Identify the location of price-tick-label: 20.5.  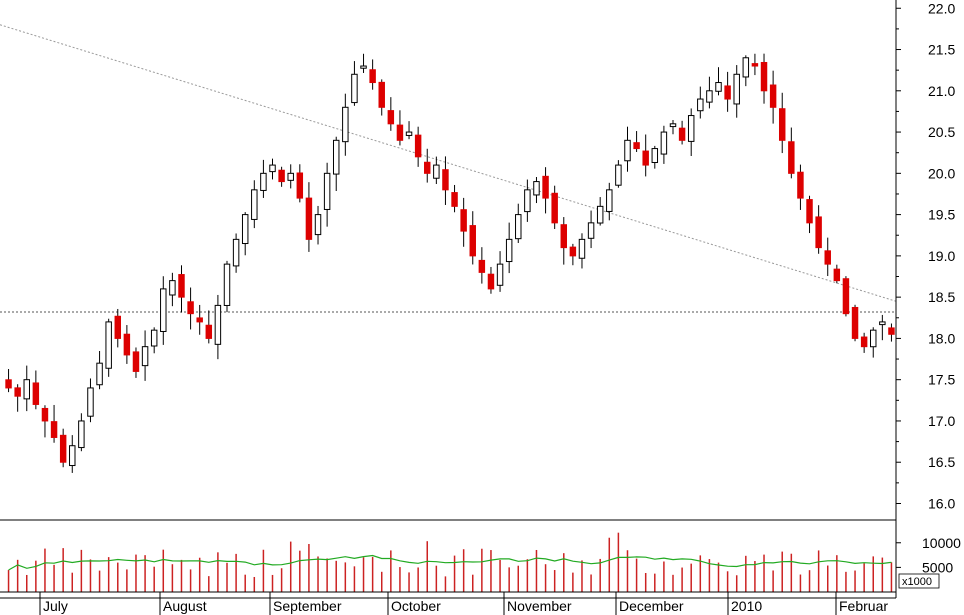
(941, 132).